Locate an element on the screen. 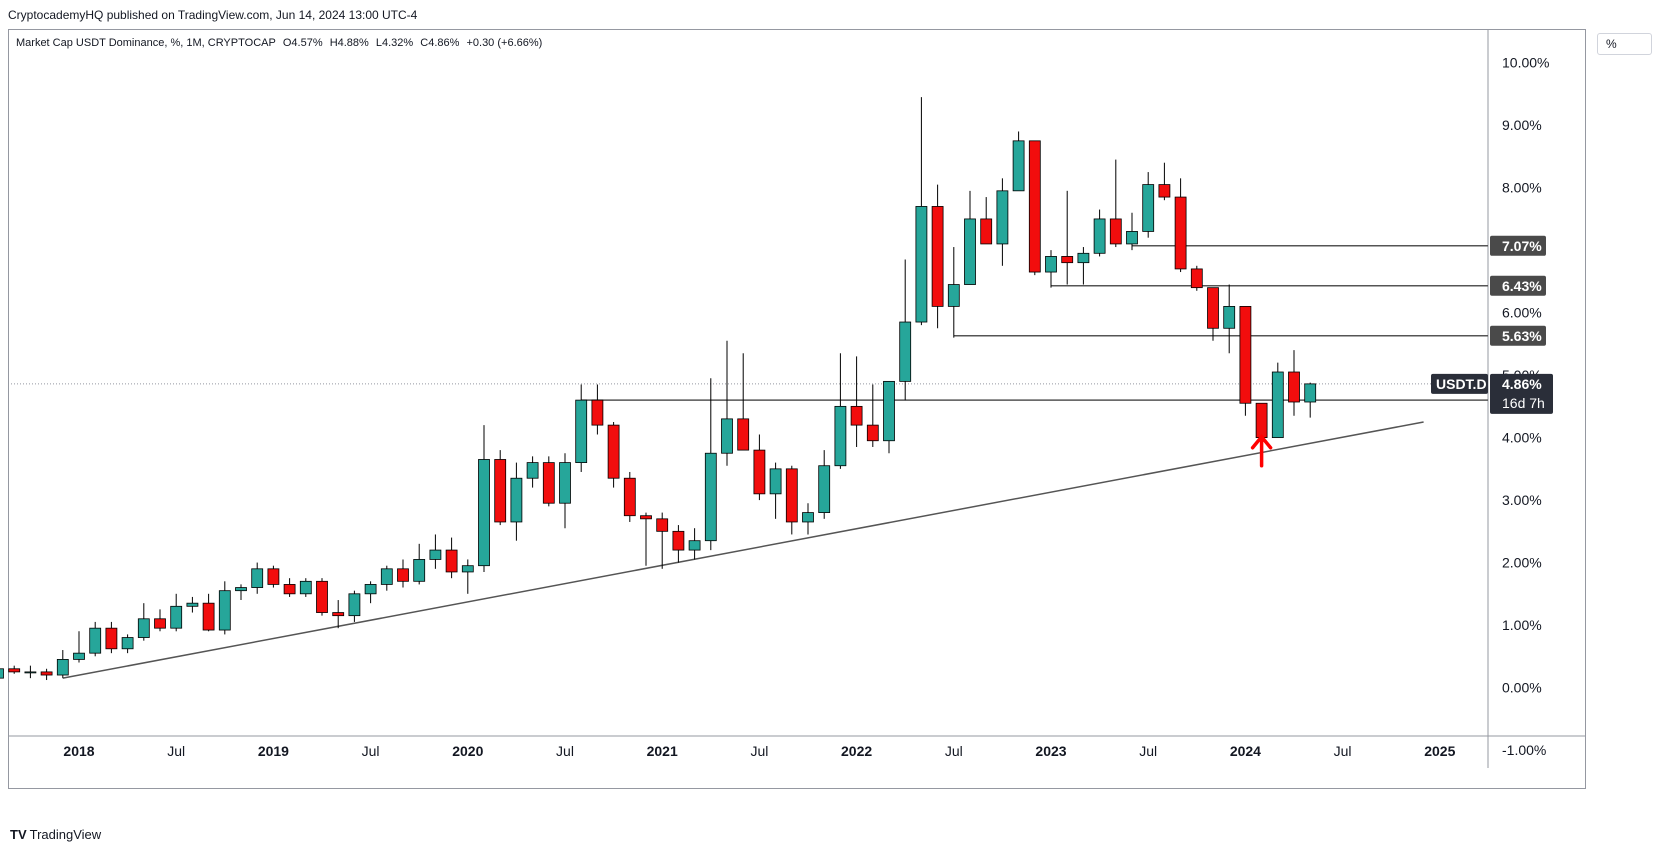  y-tick-label: 8.00% is located at coordinates (1522, 188).